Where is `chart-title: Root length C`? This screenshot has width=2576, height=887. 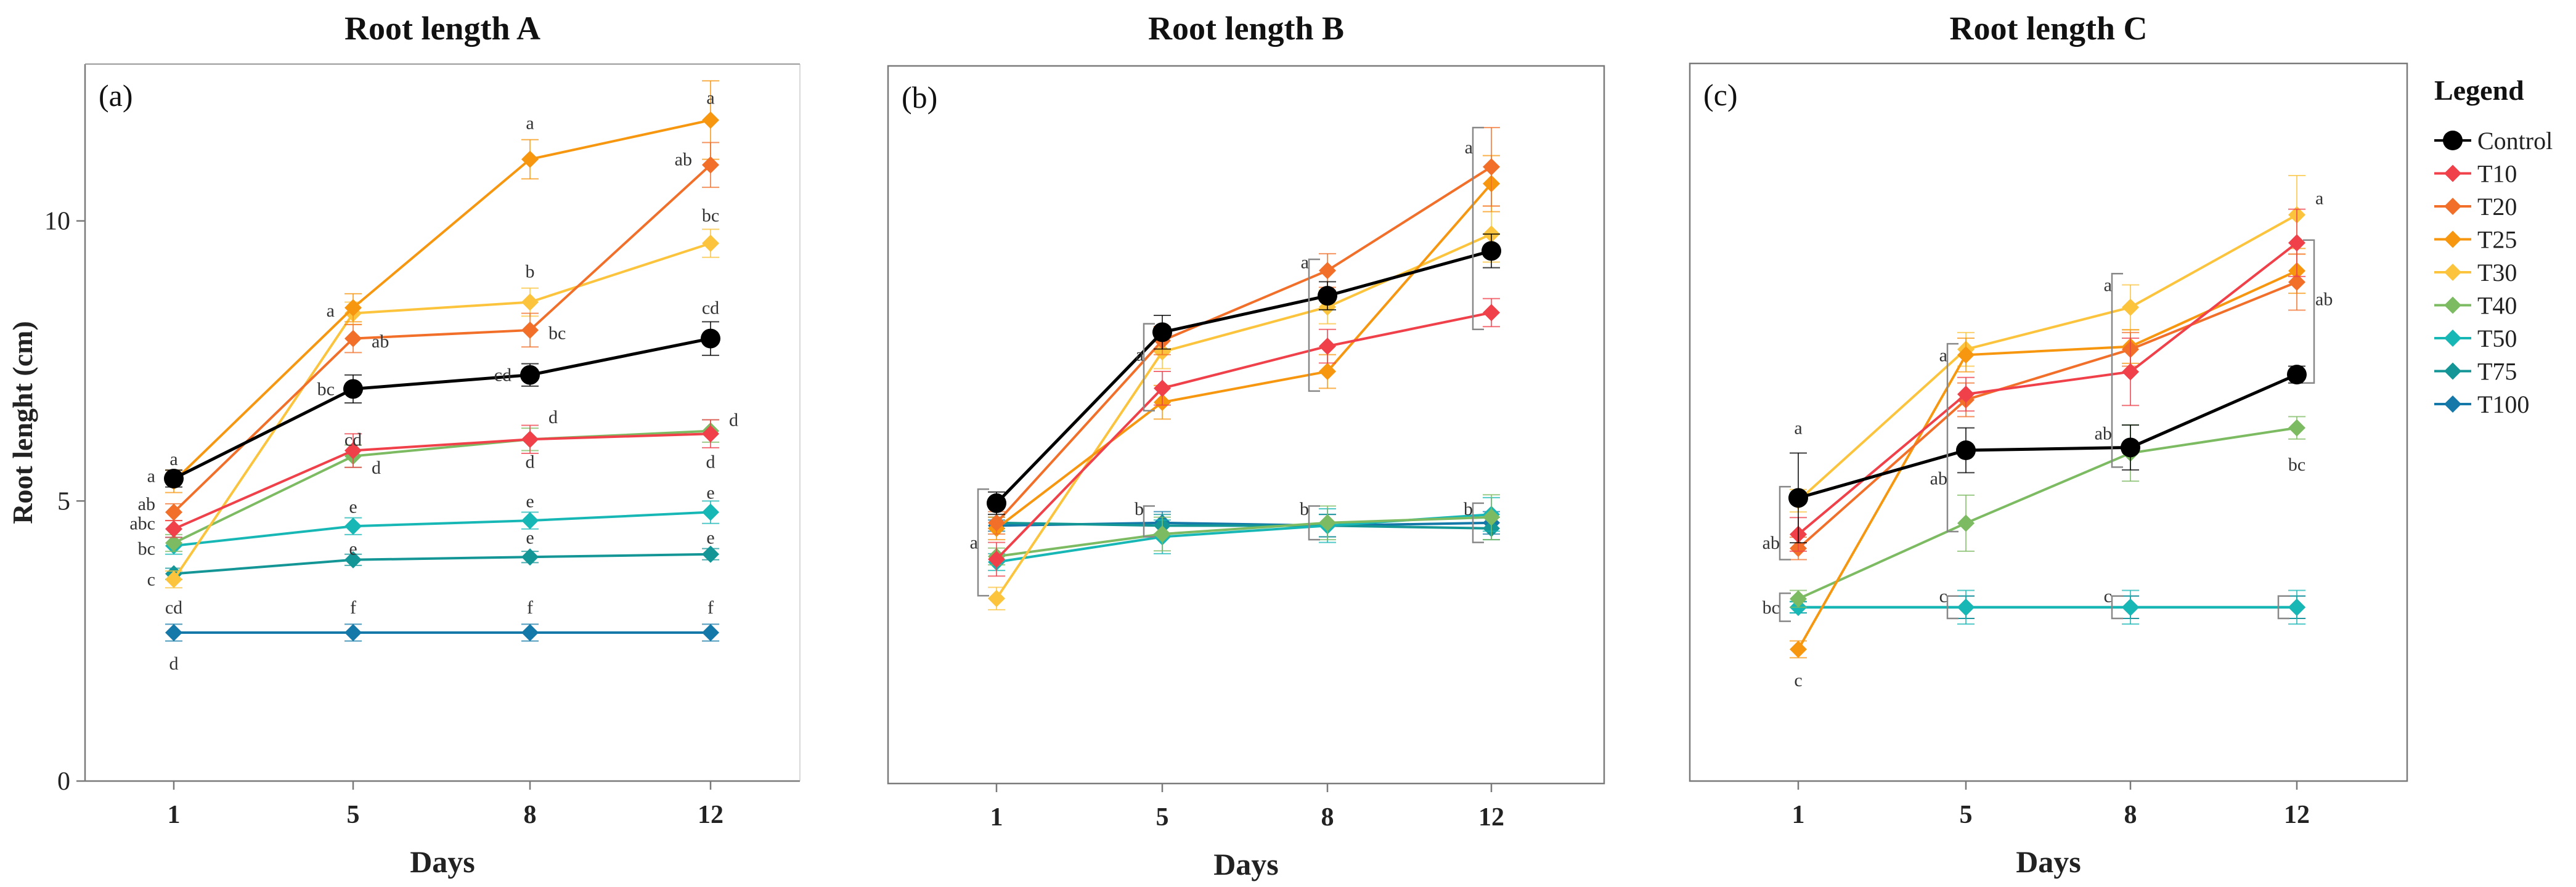 chart-title: Root length C is located at coordinates (2049, 28).